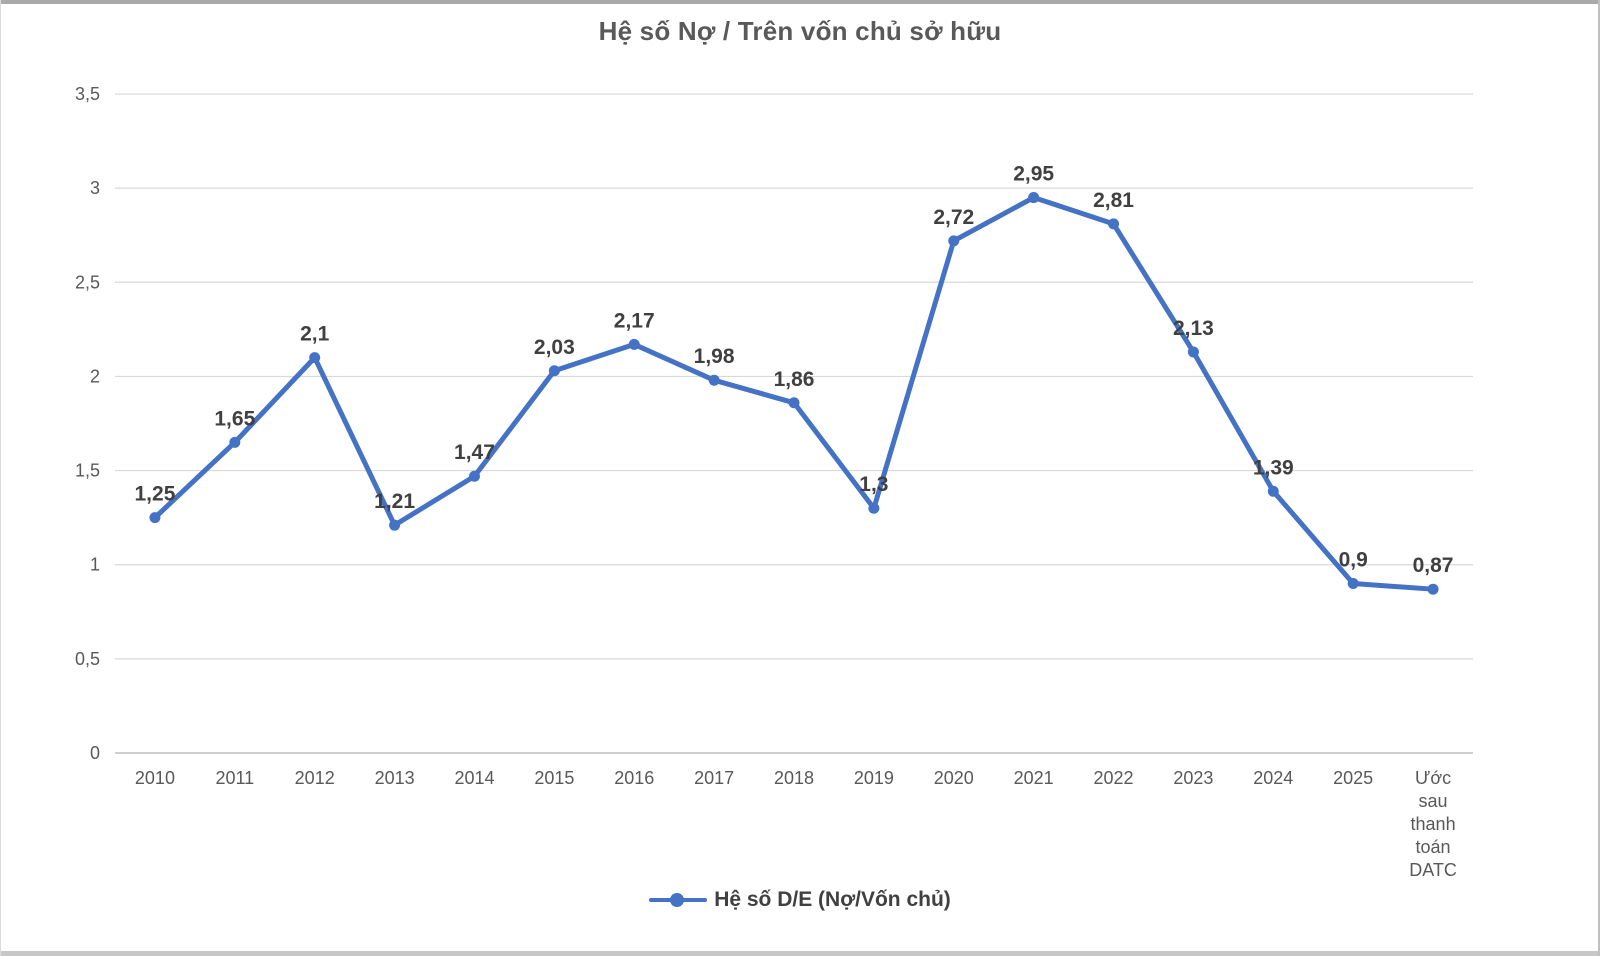  I want to click on x-tick-label: 2015, so click(554, 778).